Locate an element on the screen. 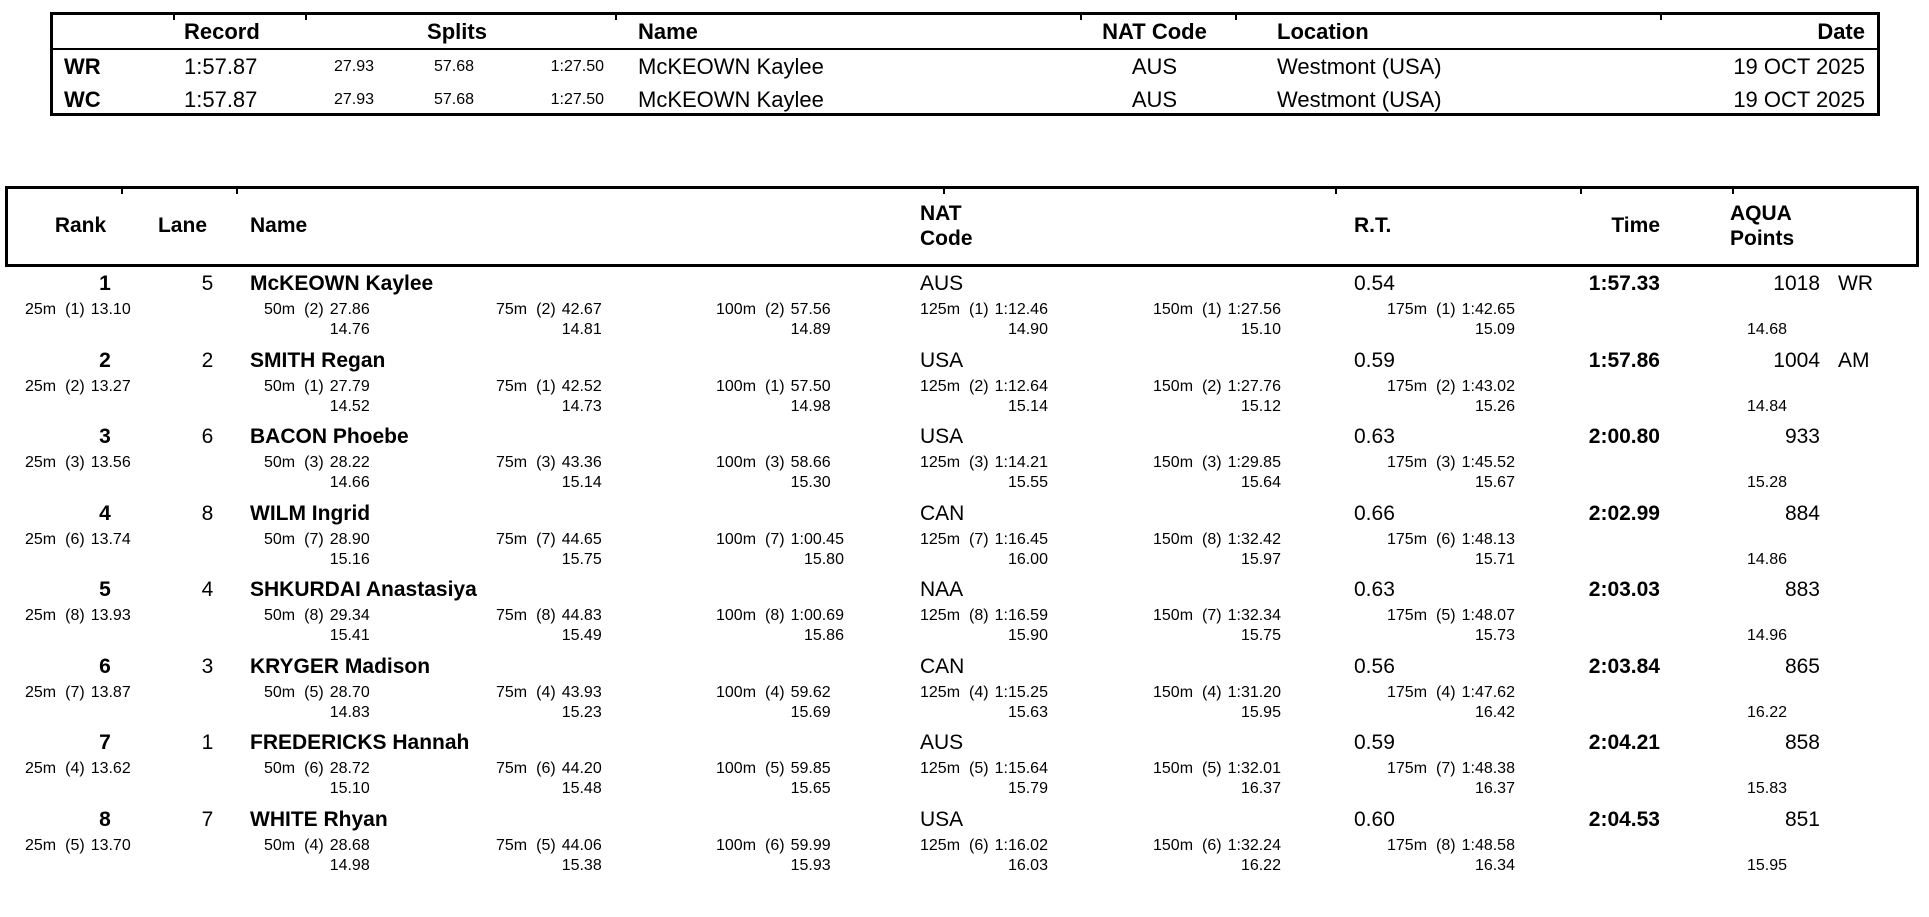 The width and height of the screenshot is (1929, 917). split-time: 42.52 is located at coordinates (581, 386).